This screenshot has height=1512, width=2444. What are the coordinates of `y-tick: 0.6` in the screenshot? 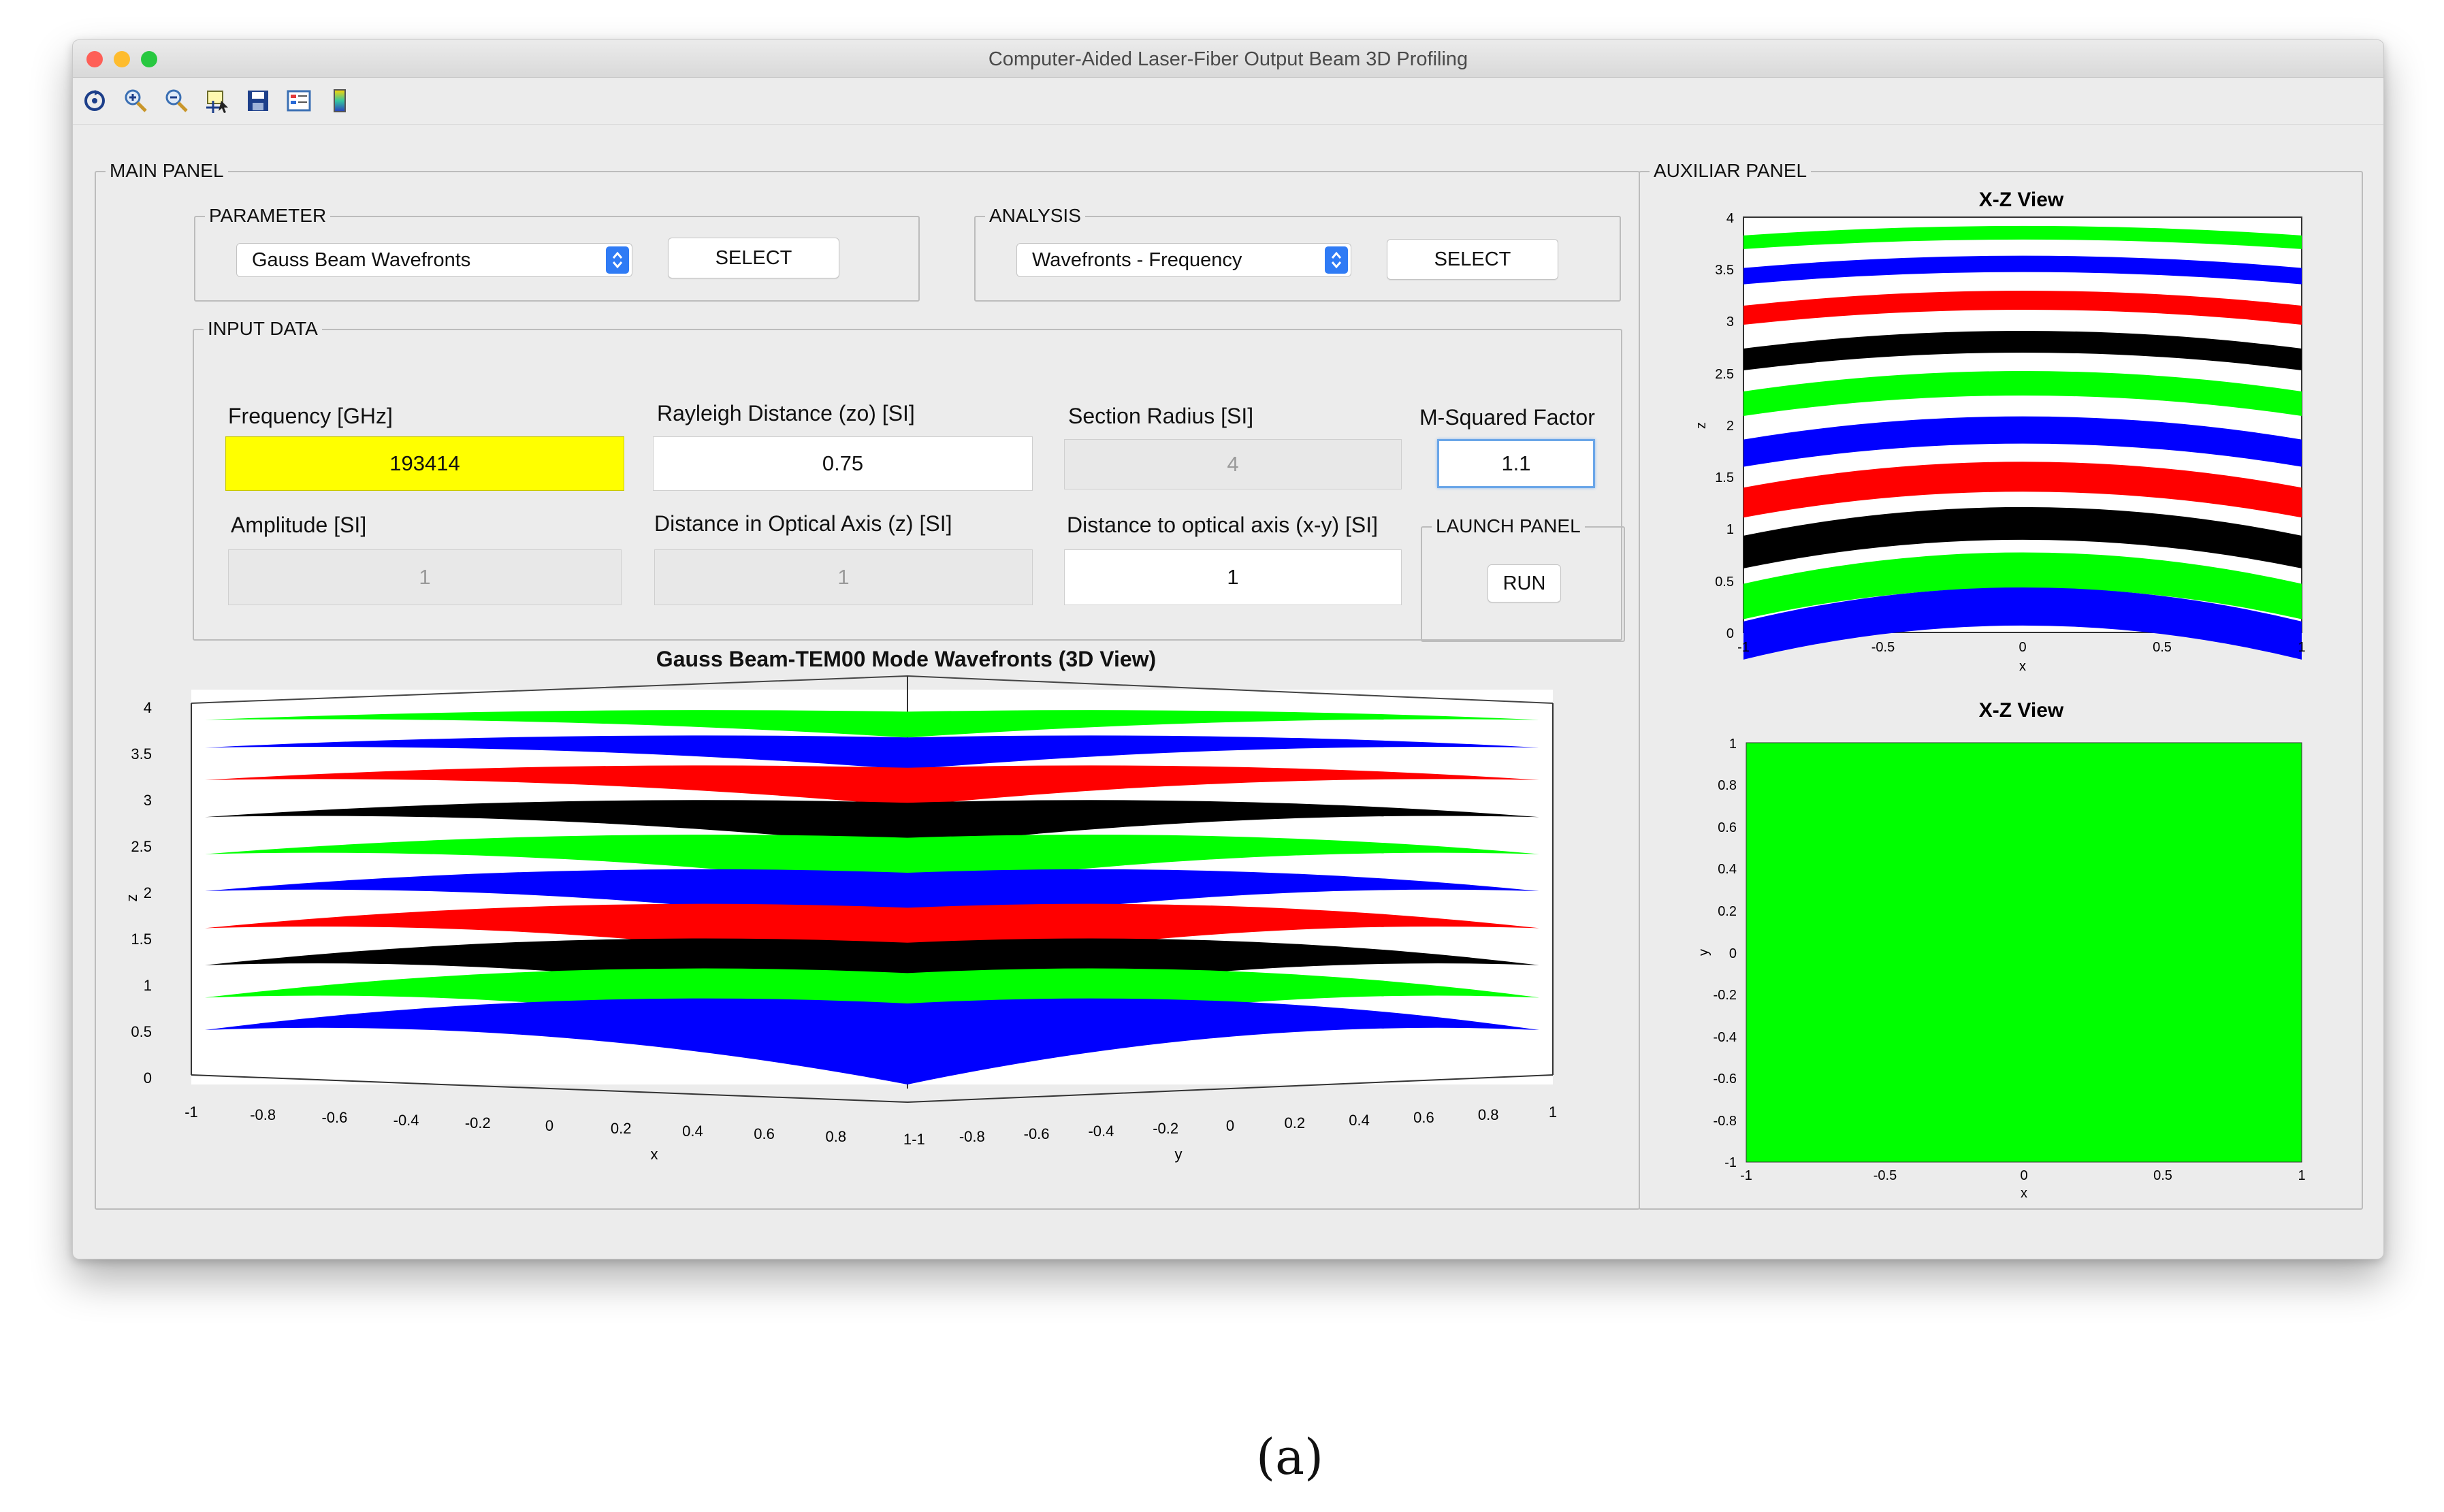 It's located at (1423, 1117).